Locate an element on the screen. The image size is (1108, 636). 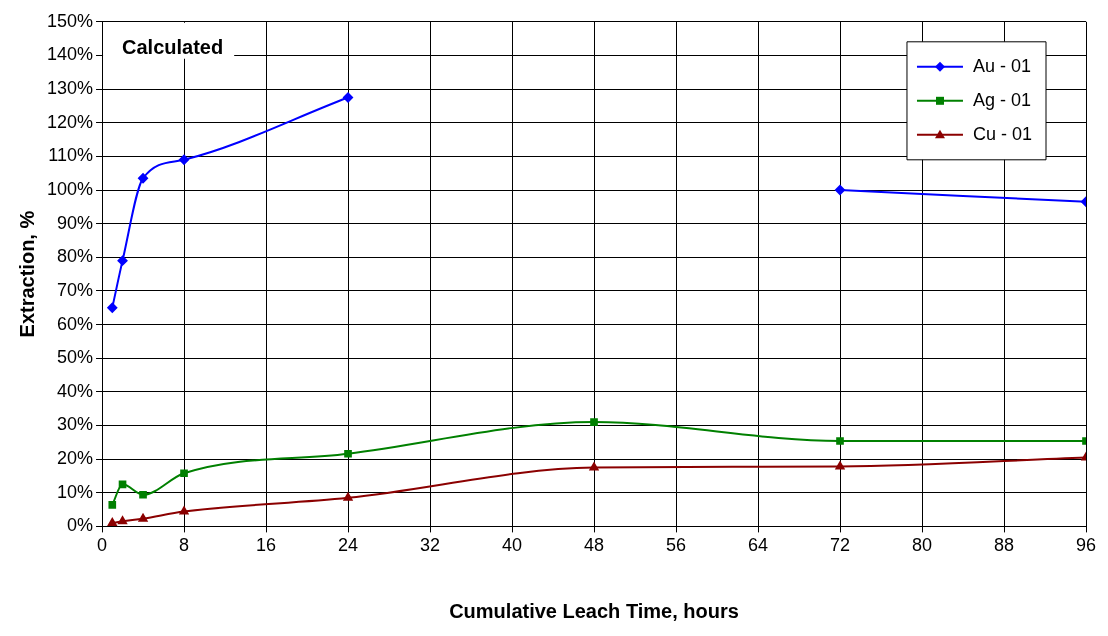
y-tick-label: 60% is located at coordinates (75, 323).